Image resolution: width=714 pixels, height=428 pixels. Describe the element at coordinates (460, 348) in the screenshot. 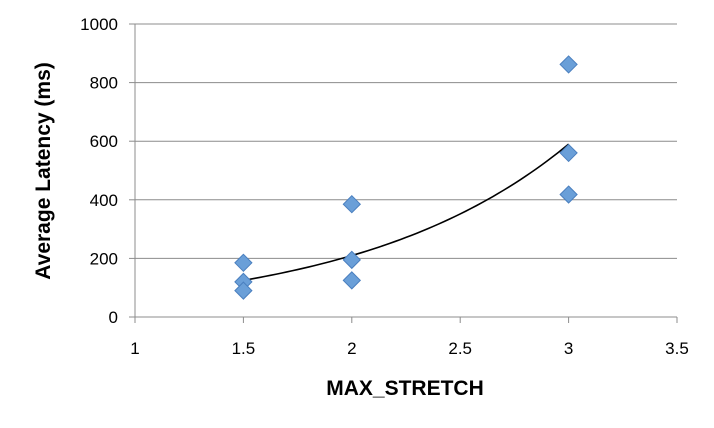

I see `x-tick-label: 2.5` at that location.